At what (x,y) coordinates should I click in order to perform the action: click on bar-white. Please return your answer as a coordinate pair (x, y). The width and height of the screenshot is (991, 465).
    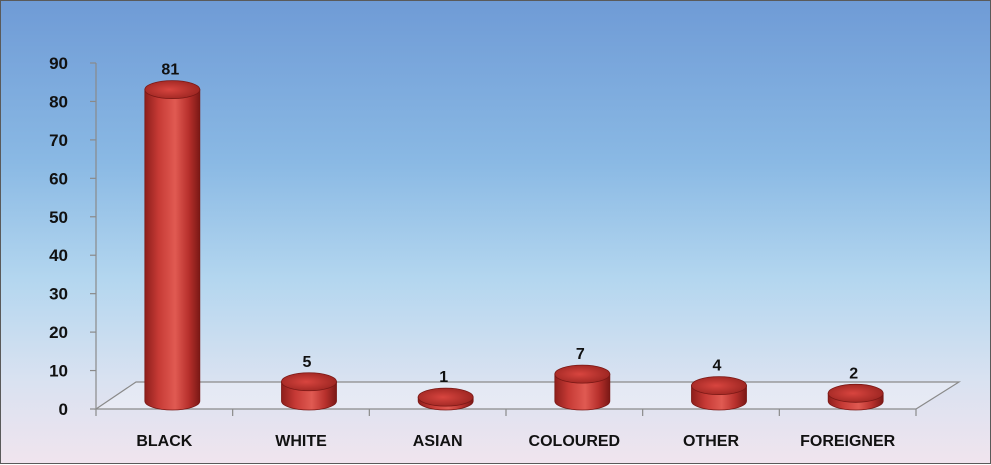
    Looking at the image, I should click on (309, 391).